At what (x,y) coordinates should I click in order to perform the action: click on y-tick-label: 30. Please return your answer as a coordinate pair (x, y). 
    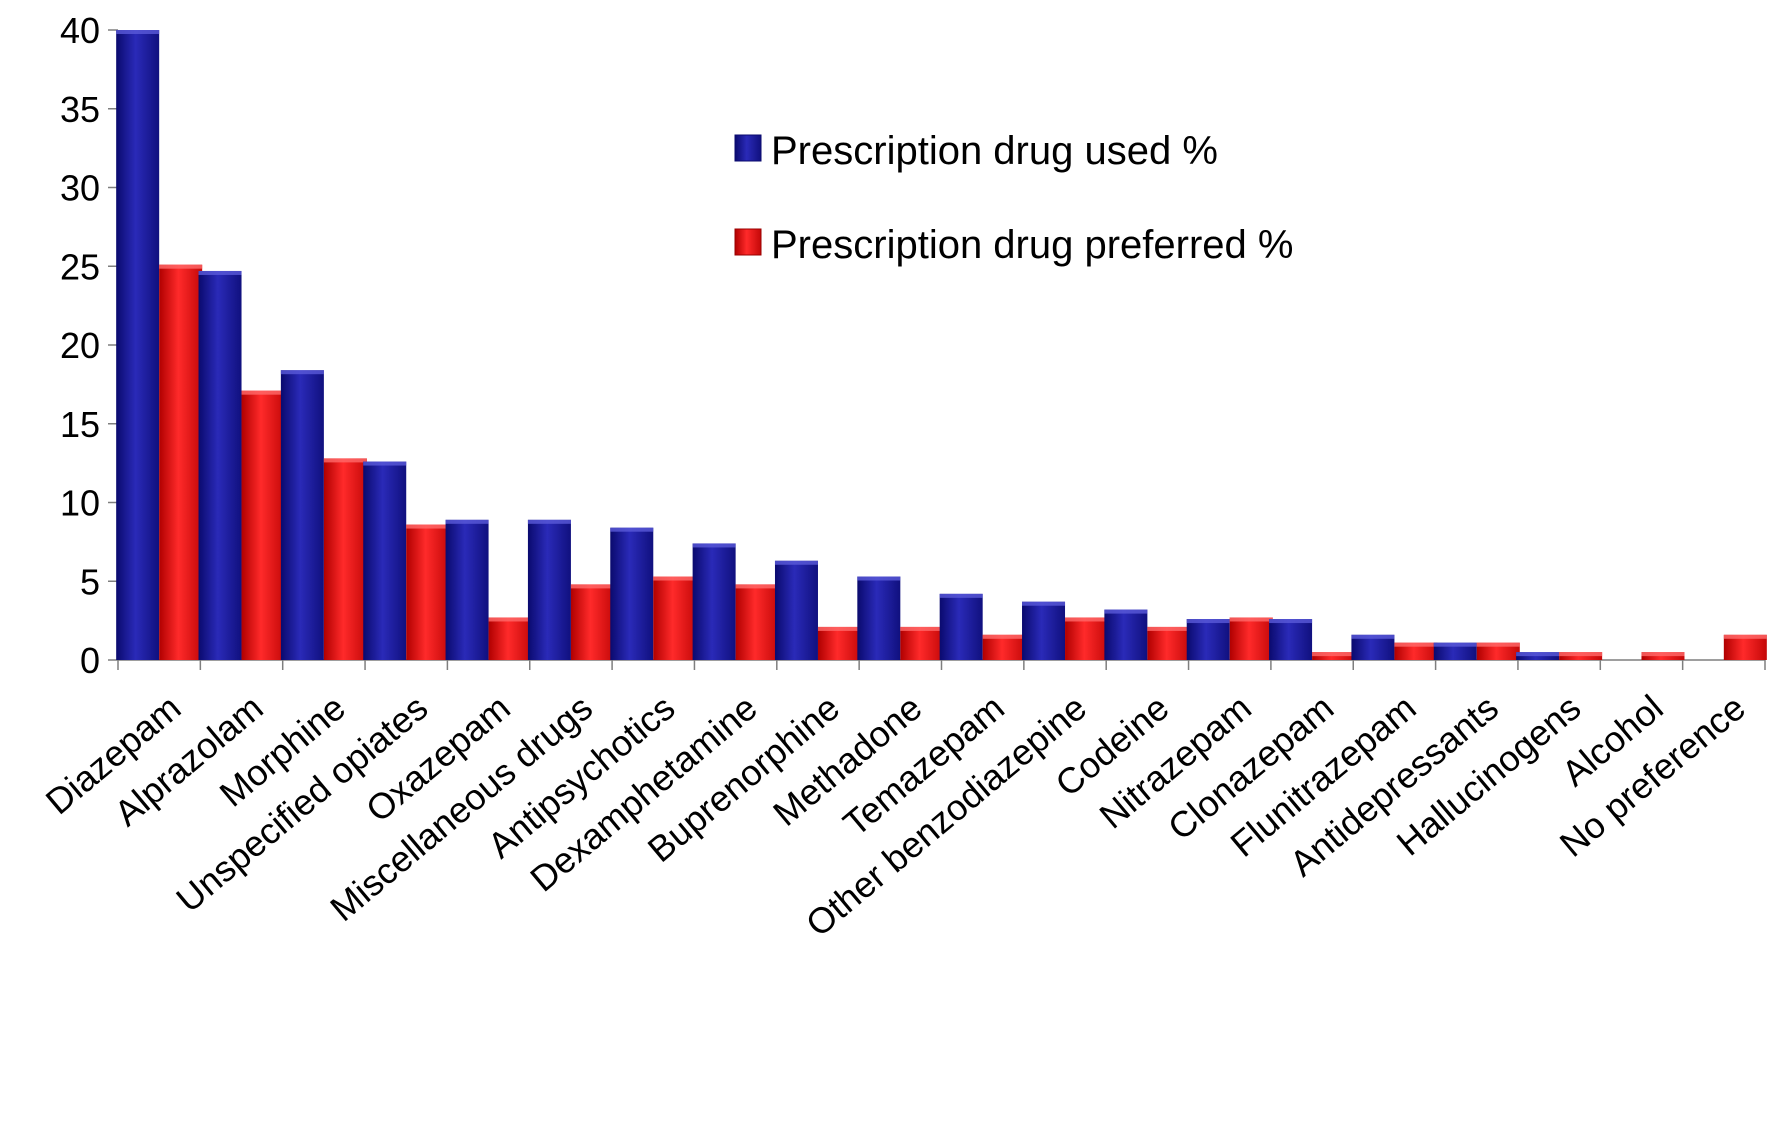
    Looking at the image, I should click on (80, 188).